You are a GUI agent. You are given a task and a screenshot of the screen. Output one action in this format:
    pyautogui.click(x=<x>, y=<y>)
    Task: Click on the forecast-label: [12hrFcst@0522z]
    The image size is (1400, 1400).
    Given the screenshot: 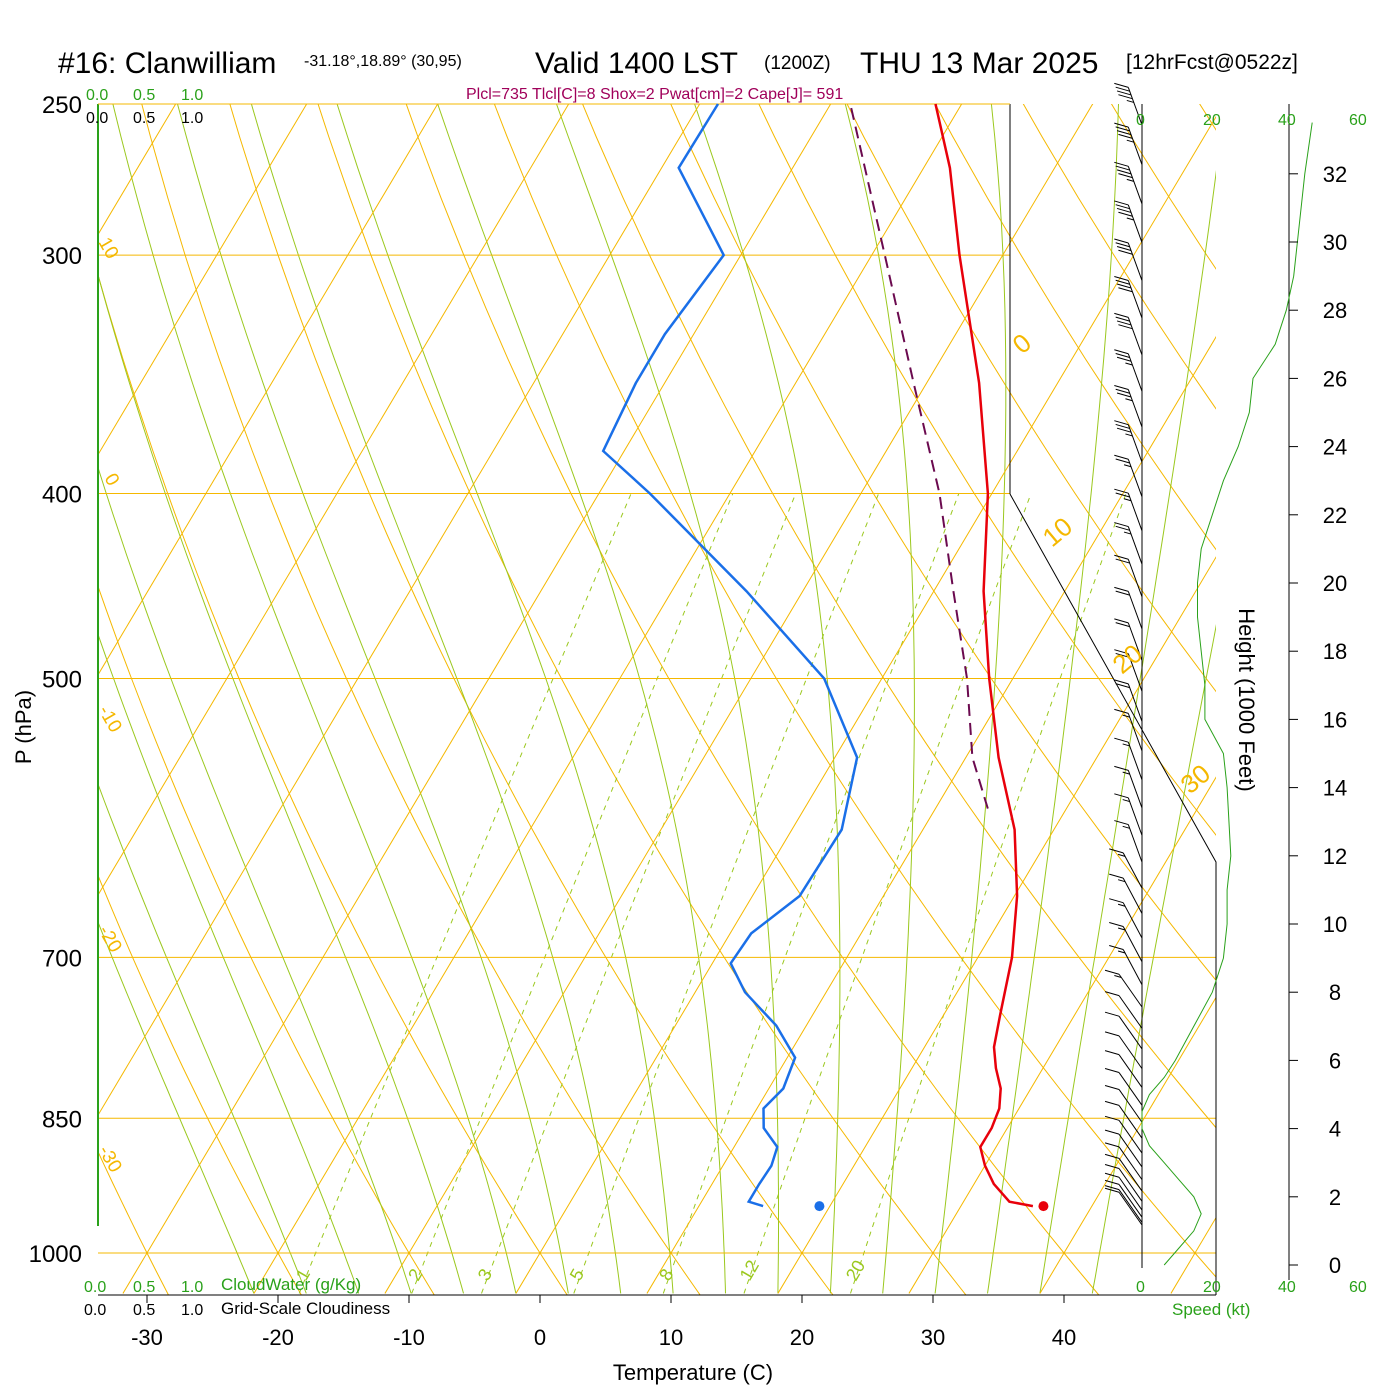 What is the action you would take?
    pyautogui.click(x=1212, y=62)
    